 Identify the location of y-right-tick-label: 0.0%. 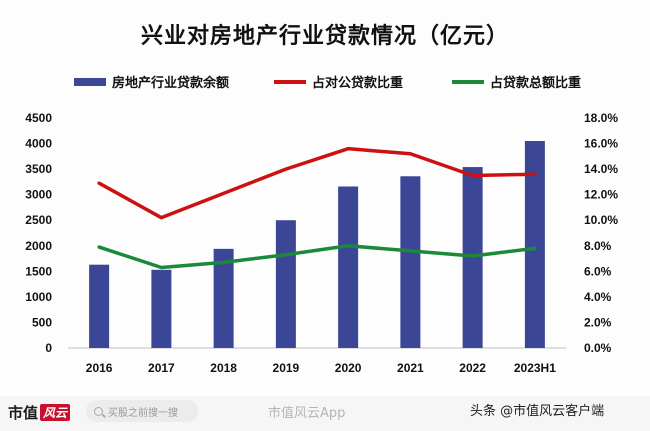
(598, 348).